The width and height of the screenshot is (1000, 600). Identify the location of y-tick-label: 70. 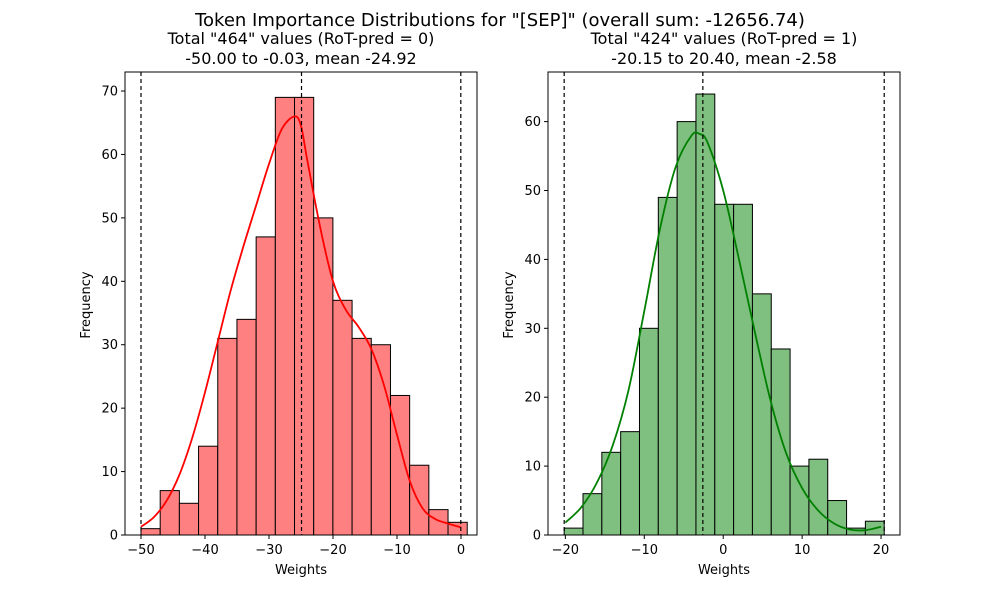
(109, 92).